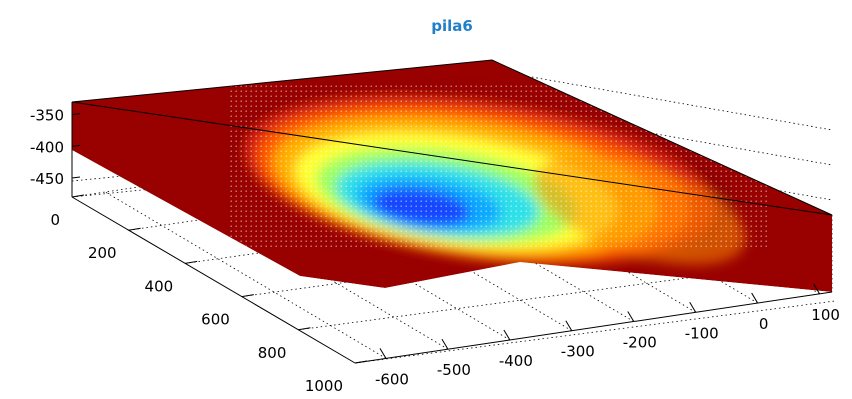  I want to click on y-tick-label: 200, so click(102, 253).